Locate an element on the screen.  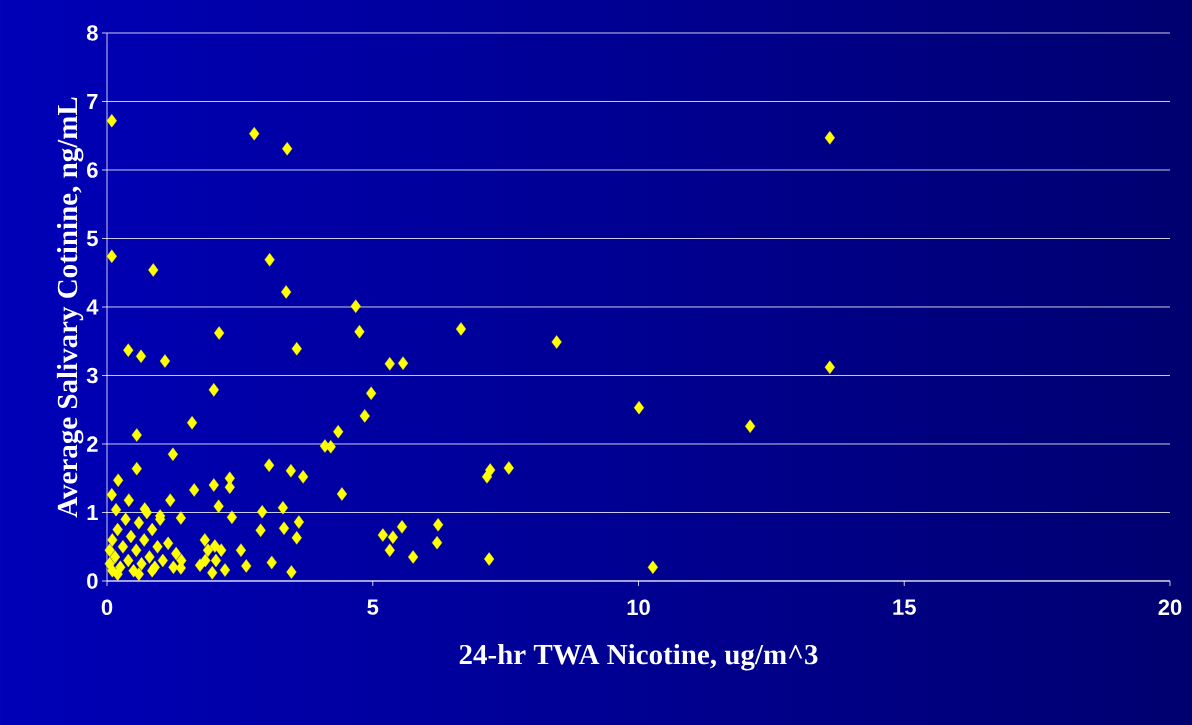
x-tick-label: 15 is located at coordinates (904, 607).